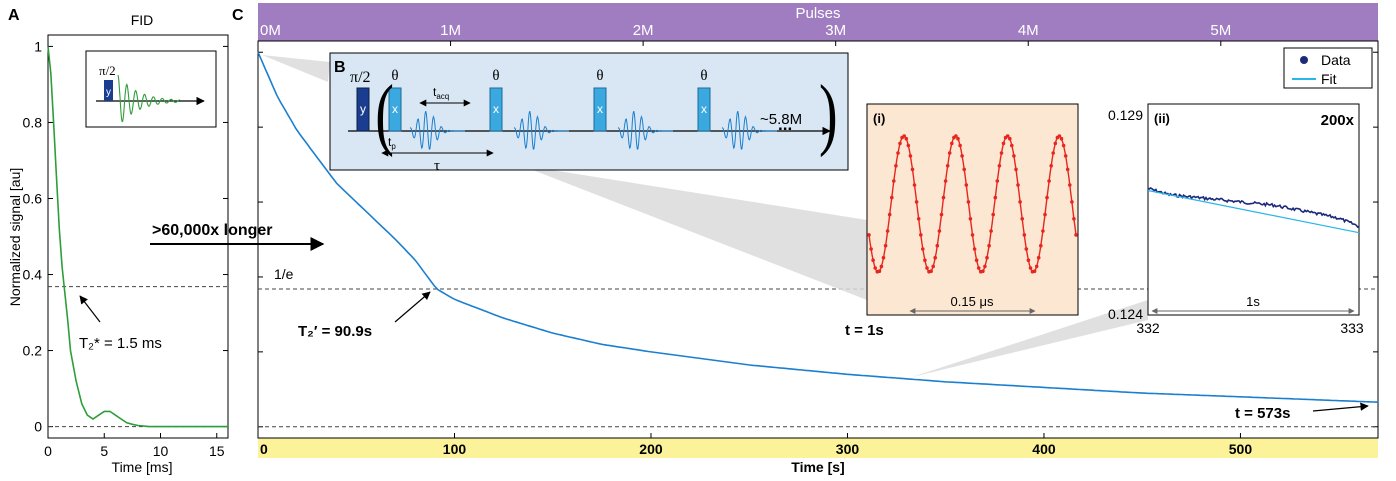  Describe the element at coordinates (1044, 449) in the screenshot. I see `panel-c-xtick-label: 400` at that location.